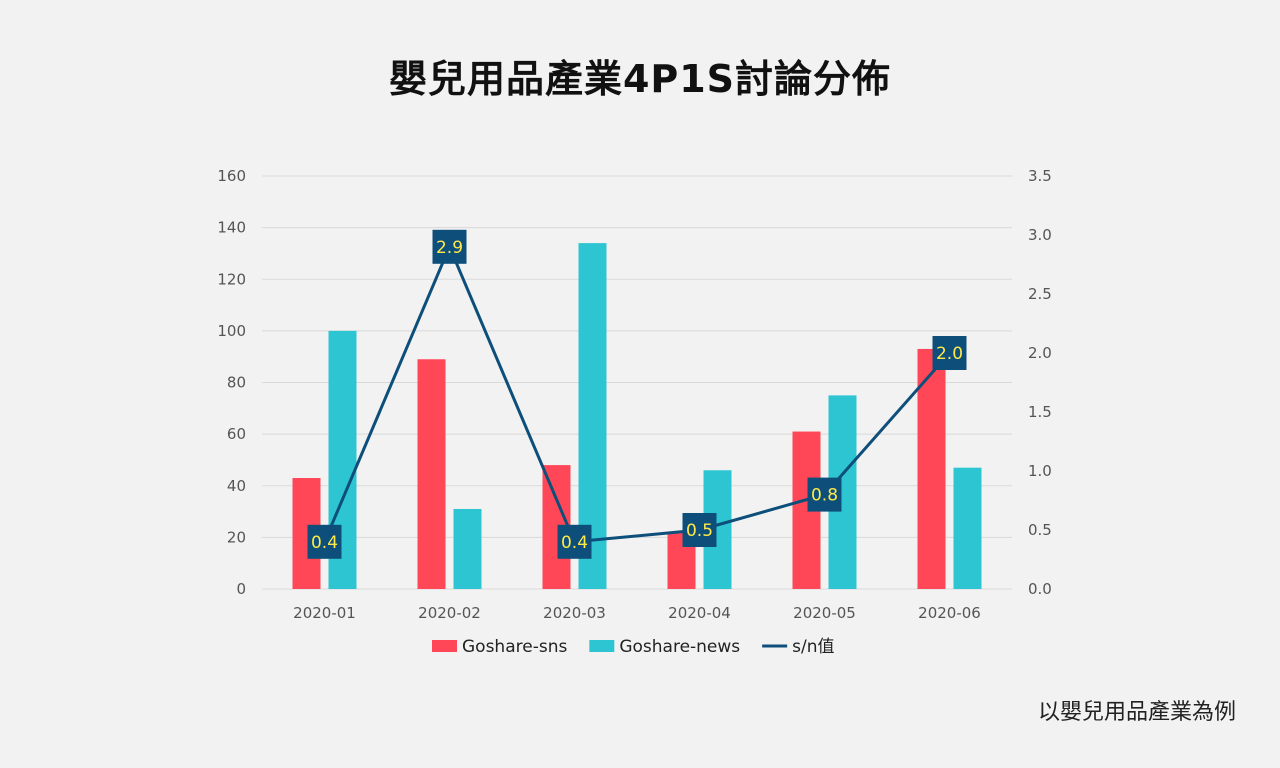  I want to click on y-left-tick-label: 20, so click(236, 537).